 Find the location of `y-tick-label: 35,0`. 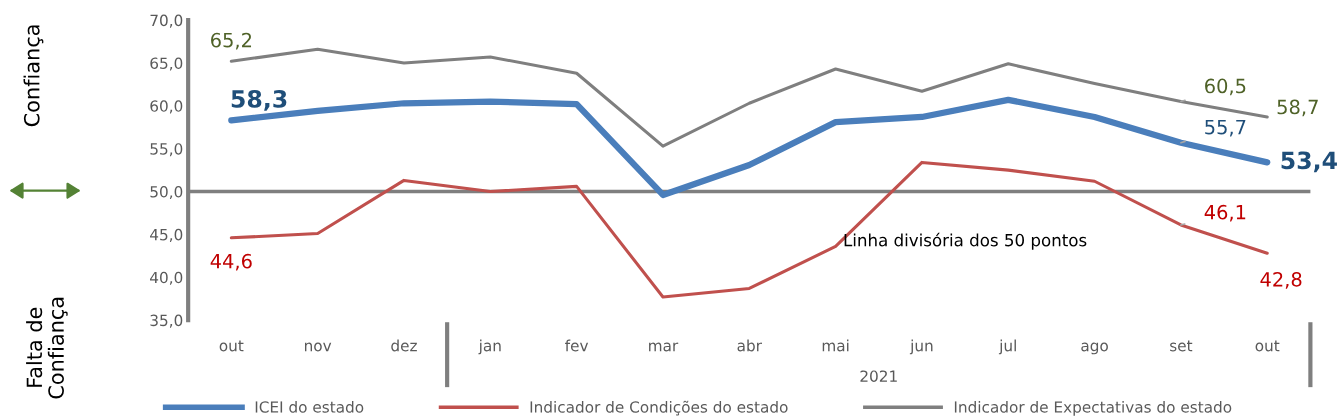

y-tick-label: 35,0 is located at coordinates (166, 321).